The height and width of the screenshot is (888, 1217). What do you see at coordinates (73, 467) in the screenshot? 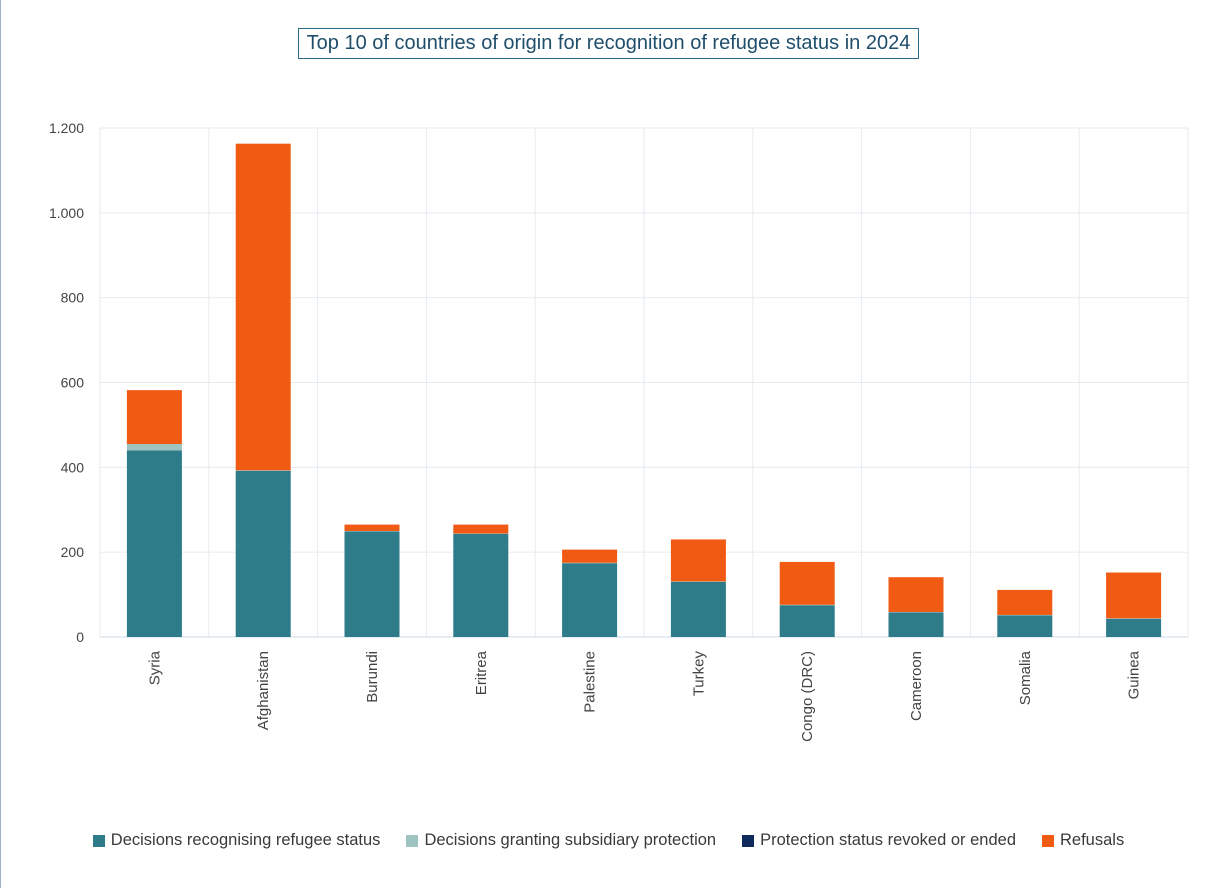
I see `y-tick-label: 400` at bounding box center [73, 467].